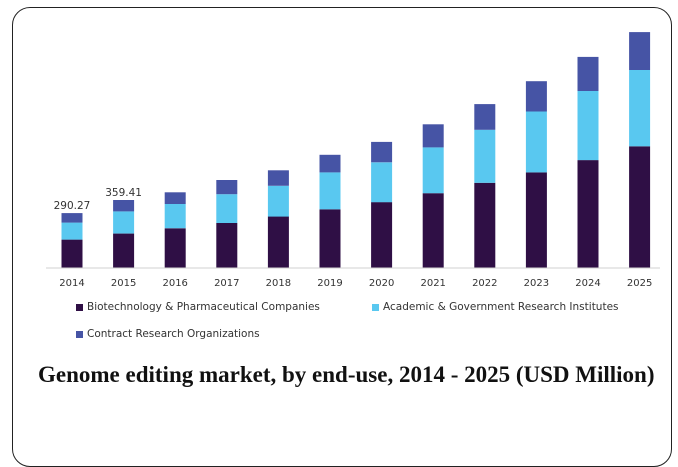  Describe the element at coordinates (536, 220) in the screenshot. I see `bar-2023-biotech` at that location.